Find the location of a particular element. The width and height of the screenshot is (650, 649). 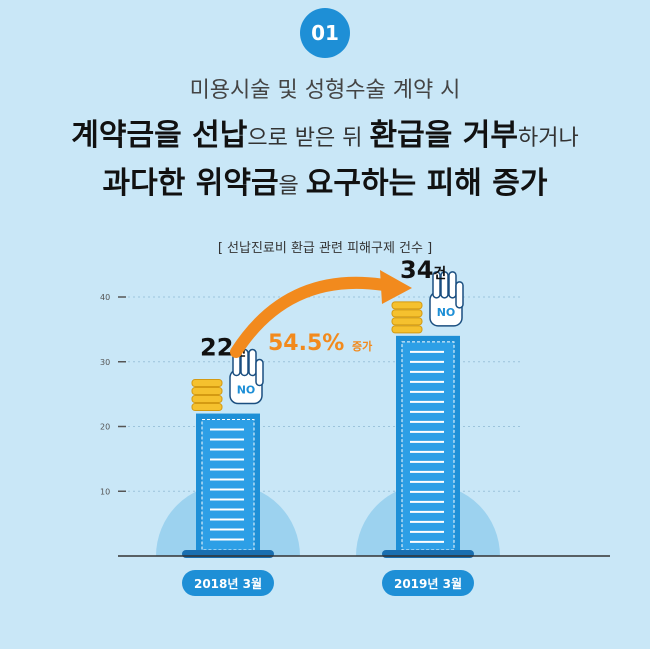

growth-annotation: 54.5% 증가 is located at coordinates (320, 343).